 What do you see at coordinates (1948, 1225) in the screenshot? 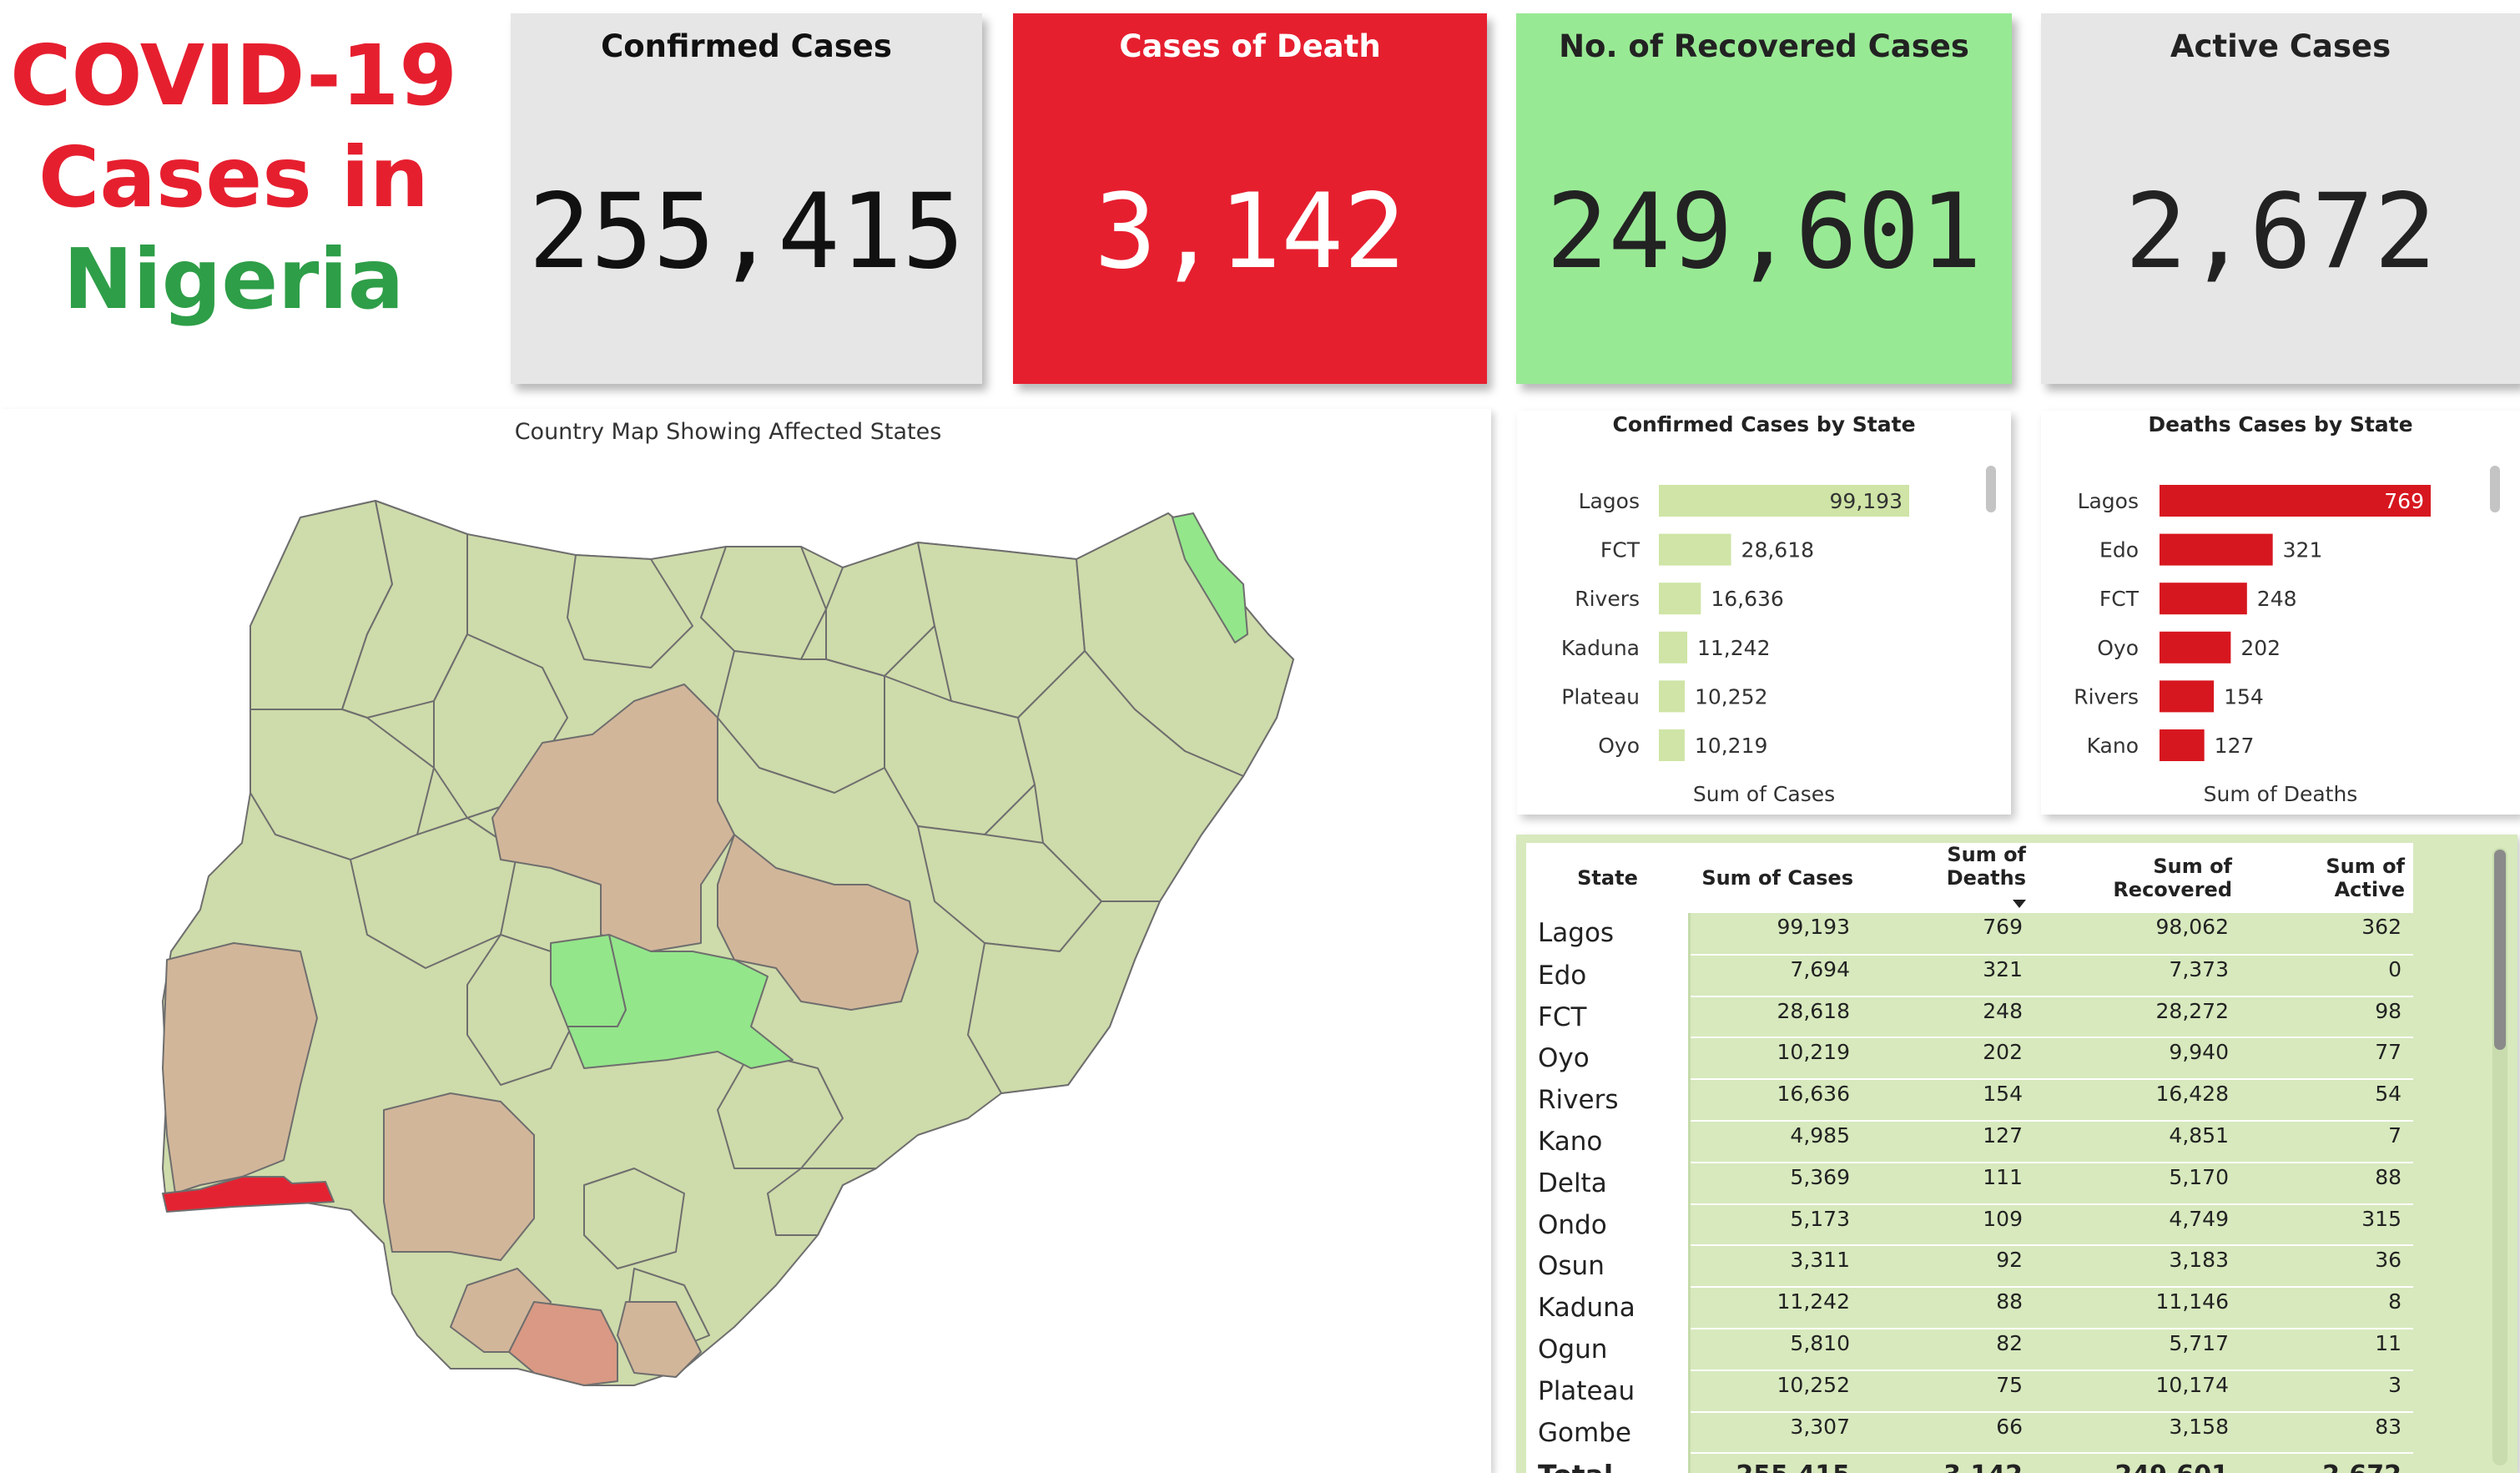
I see `cell-sum-of-deaths: 109` at bounding box center [1948, 1225].